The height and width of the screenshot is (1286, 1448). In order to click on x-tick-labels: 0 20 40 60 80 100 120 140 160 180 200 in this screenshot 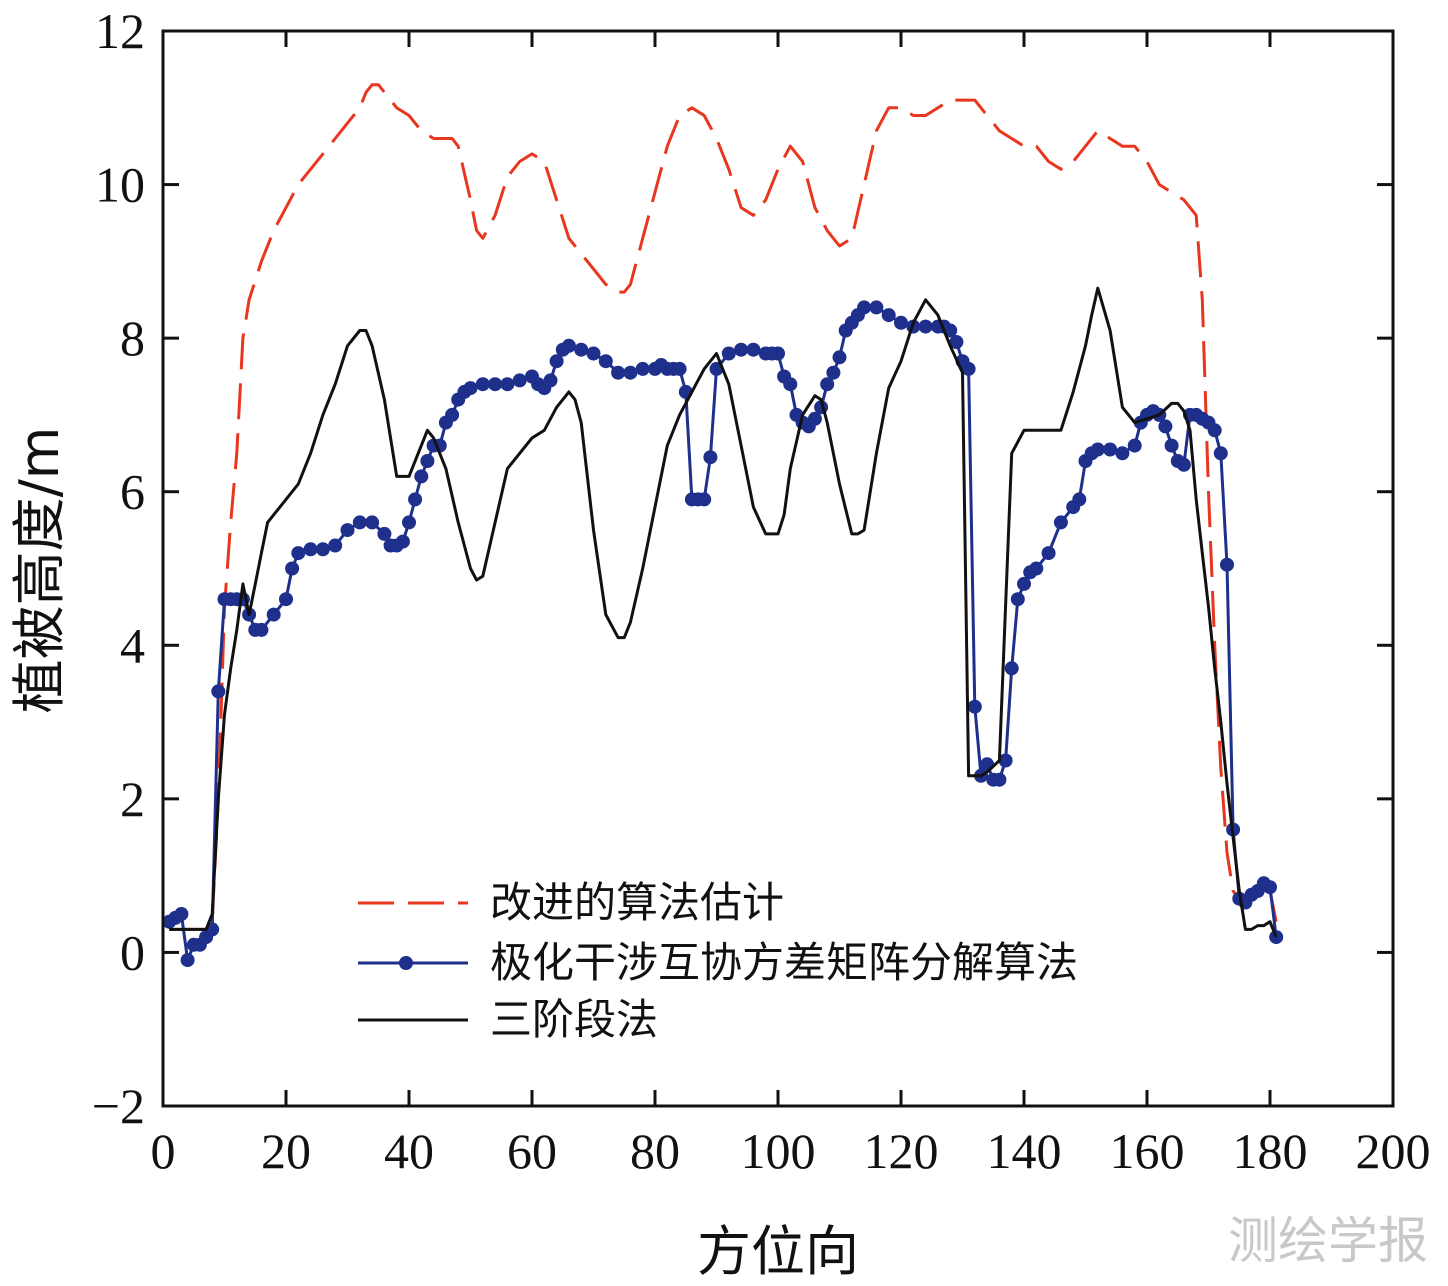, I will do `click(791, 1151)`.